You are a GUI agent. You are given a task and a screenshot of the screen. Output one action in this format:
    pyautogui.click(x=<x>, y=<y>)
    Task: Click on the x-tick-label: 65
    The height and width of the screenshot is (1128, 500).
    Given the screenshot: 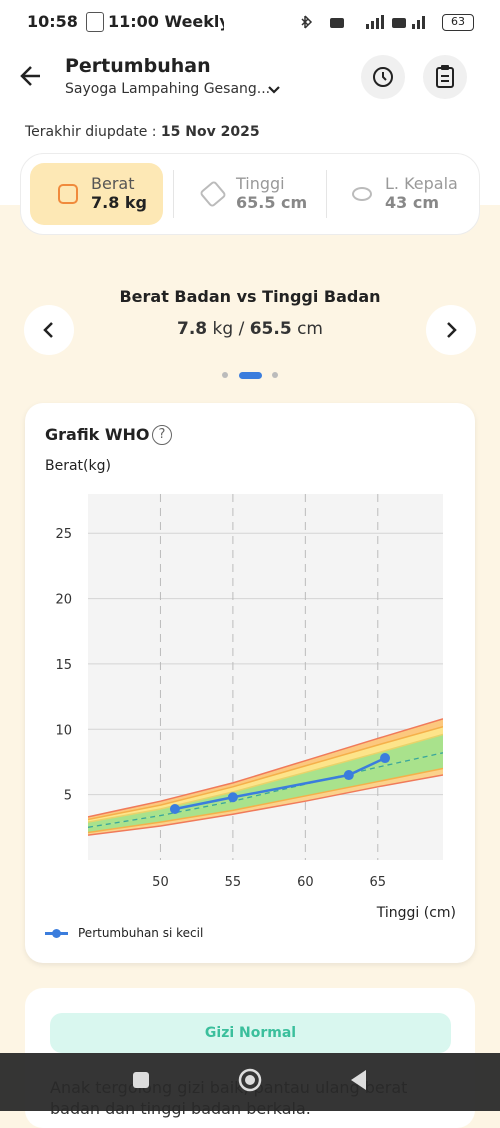 What is the action you would take?
    pyautogui.click(x=378, y=882)
    